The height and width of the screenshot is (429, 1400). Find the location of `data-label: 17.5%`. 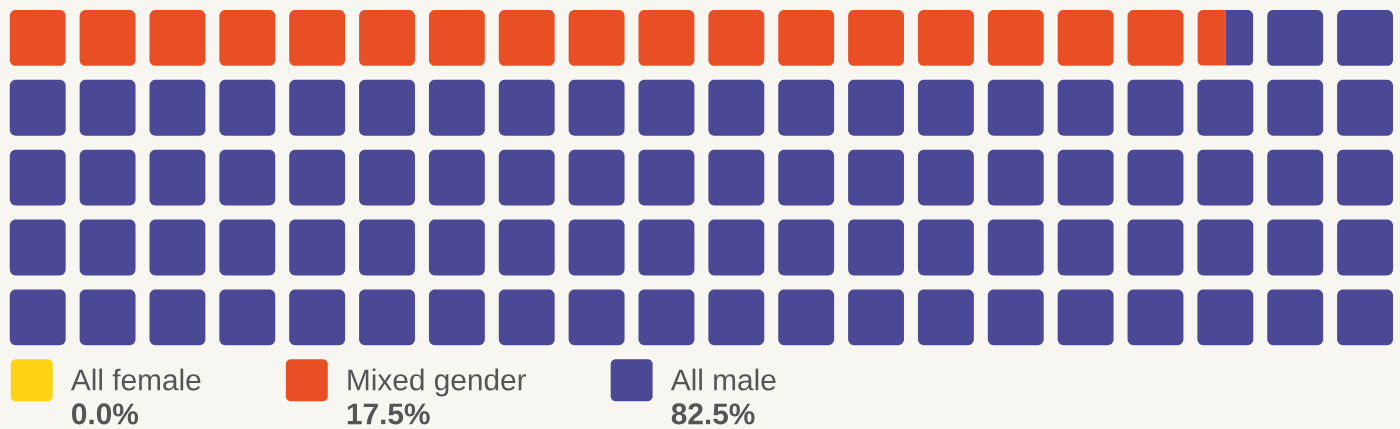

data-label: 17.5% is located at coordinates (388, 414).